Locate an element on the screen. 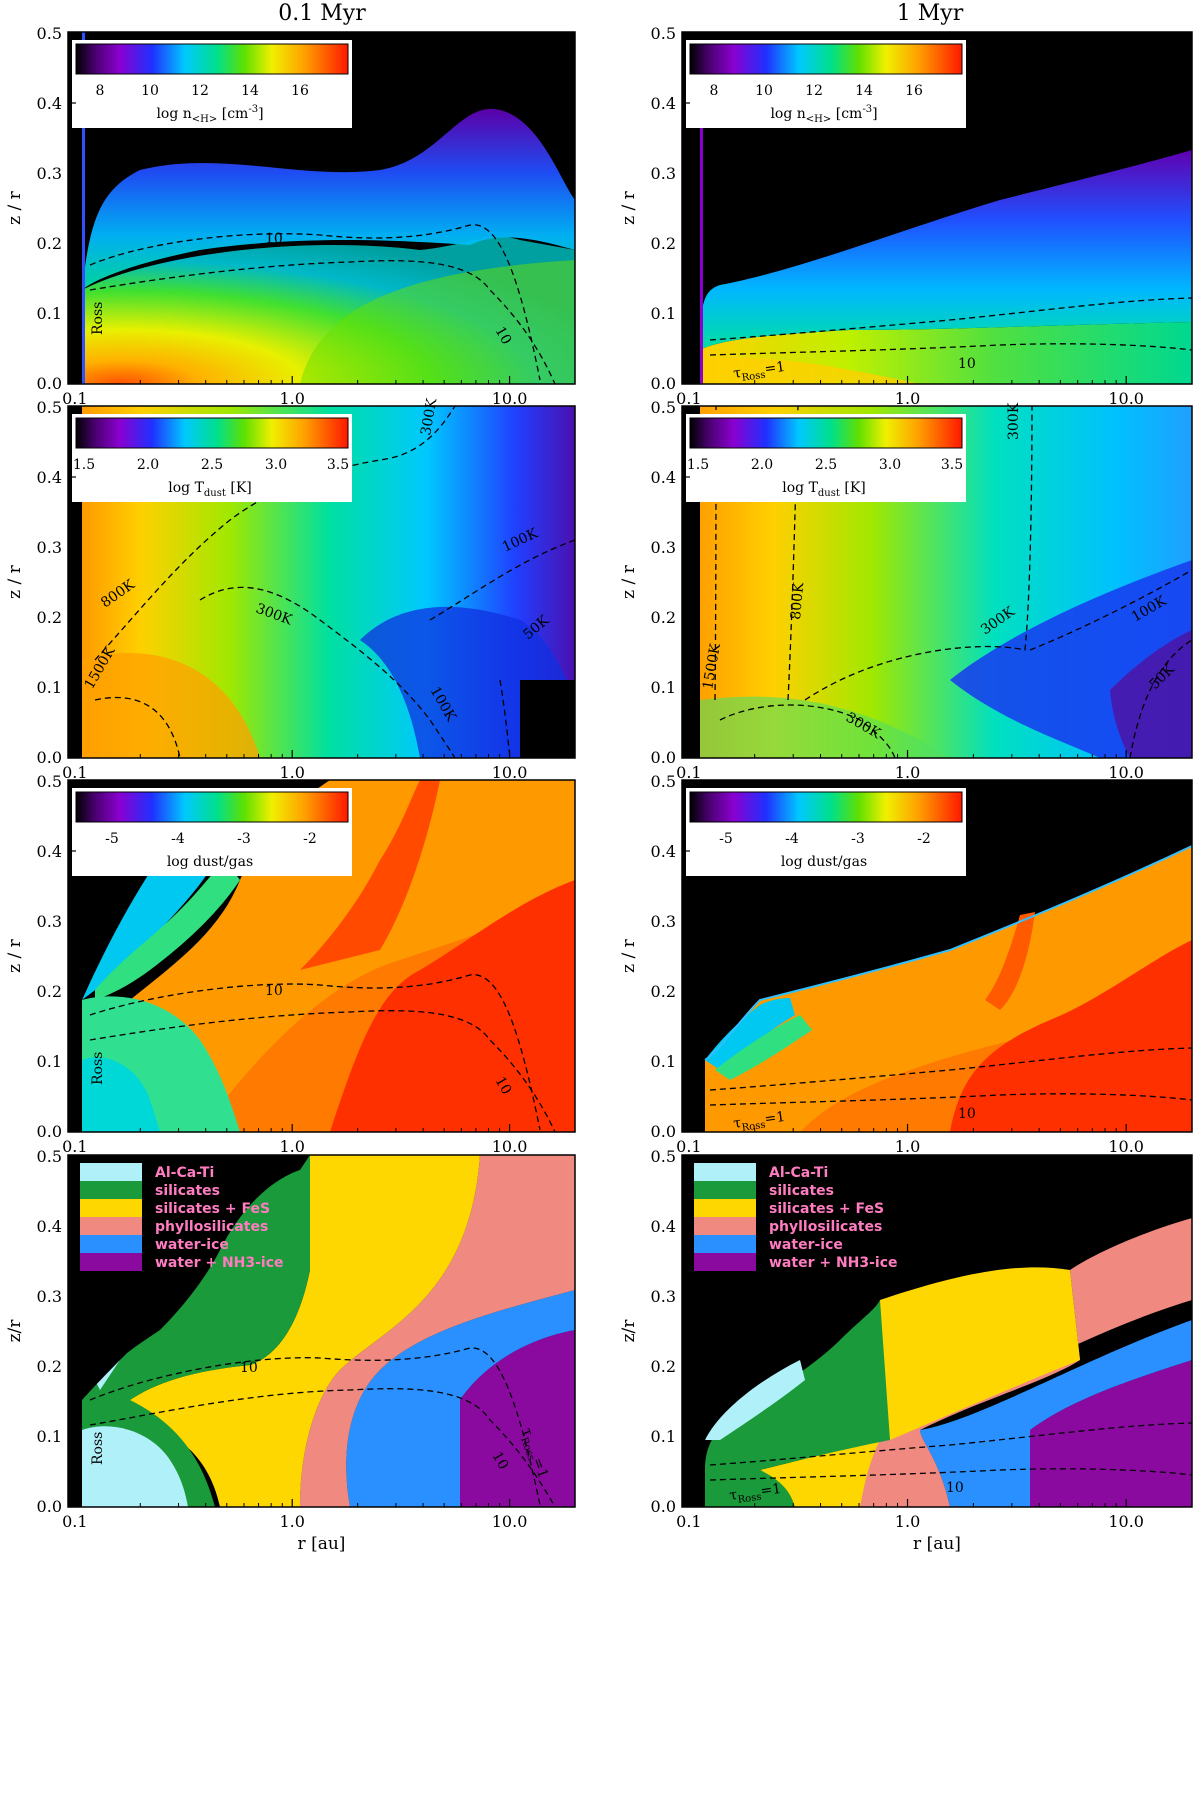 This screenshot has width=1200, height=1813. colorbar-tick: 2.5 is located at coordinates (212, 465).